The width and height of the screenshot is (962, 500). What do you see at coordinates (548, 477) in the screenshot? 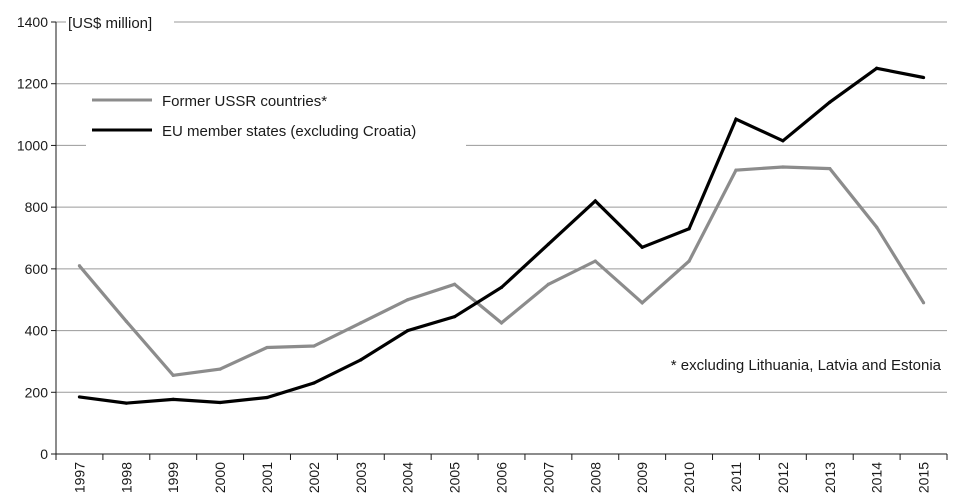
I see `x-tick-label-2007: 2007` at bounding box center [548, 477].